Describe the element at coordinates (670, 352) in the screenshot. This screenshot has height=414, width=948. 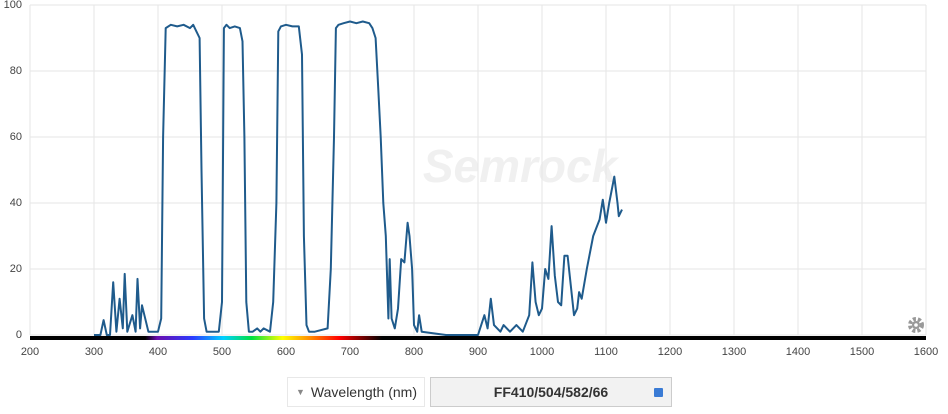
I see `x-tick-label: 1200` at that location.